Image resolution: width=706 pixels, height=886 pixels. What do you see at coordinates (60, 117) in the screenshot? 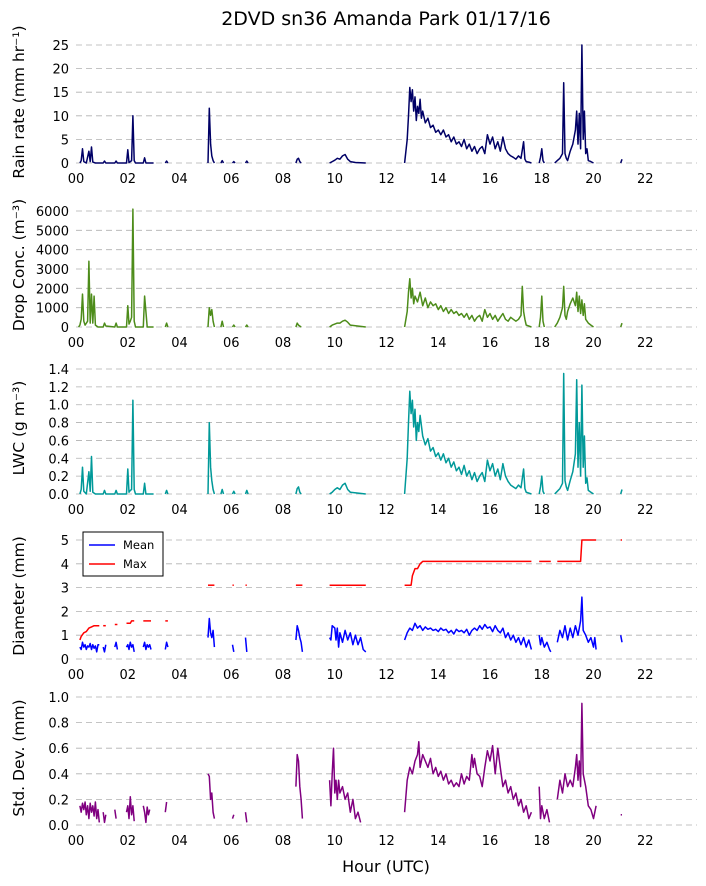
I see `y-tick-label: 10` at bounding box center [60, 117].